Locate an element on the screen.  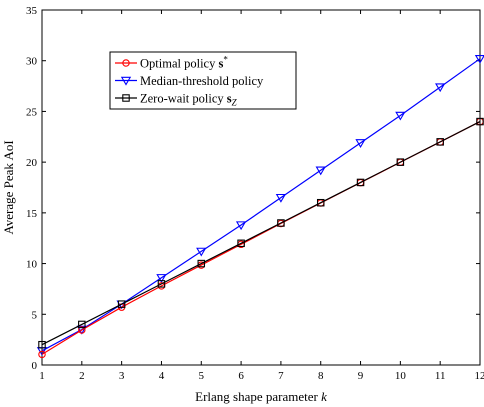
x-tick-label: 2 is located at coordinates (82, 376).